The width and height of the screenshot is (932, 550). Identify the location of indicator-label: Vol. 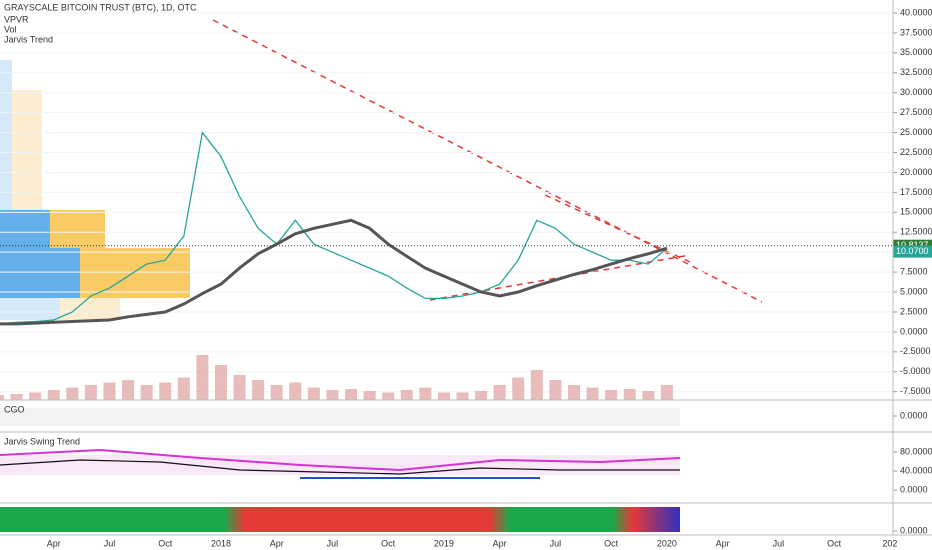
(10, 29).